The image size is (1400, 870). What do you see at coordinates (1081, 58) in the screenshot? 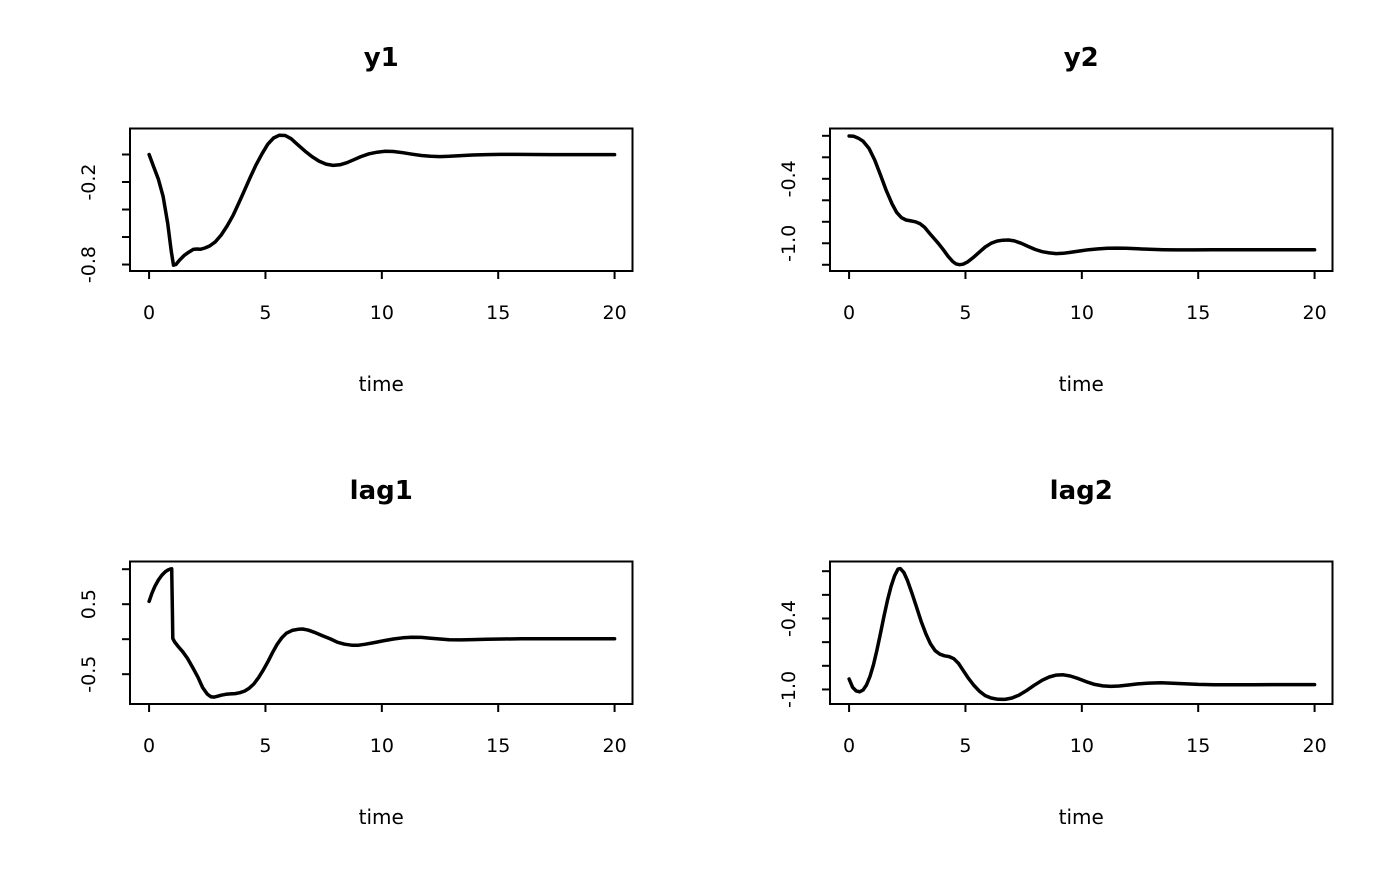
I see `plot-title: y2` at bounding box center [1081, 58].